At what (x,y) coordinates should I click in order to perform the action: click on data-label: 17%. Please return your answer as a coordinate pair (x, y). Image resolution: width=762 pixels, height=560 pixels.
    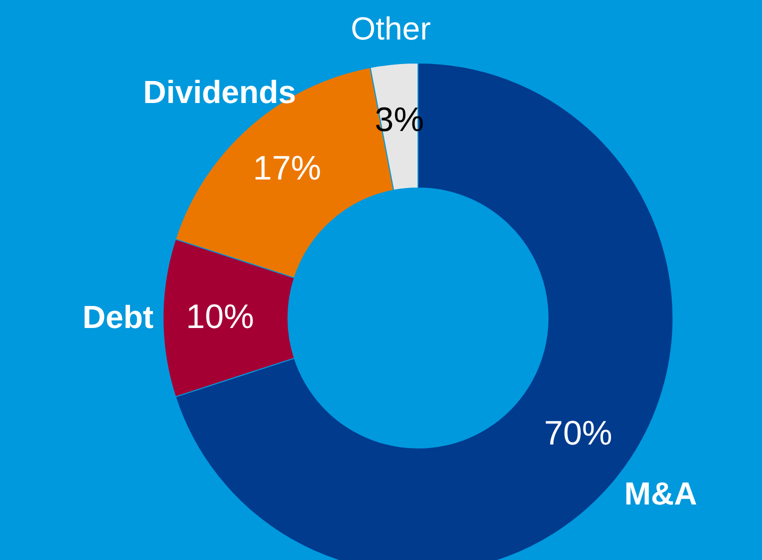
    Looking at the image, I should click on (287, 168).